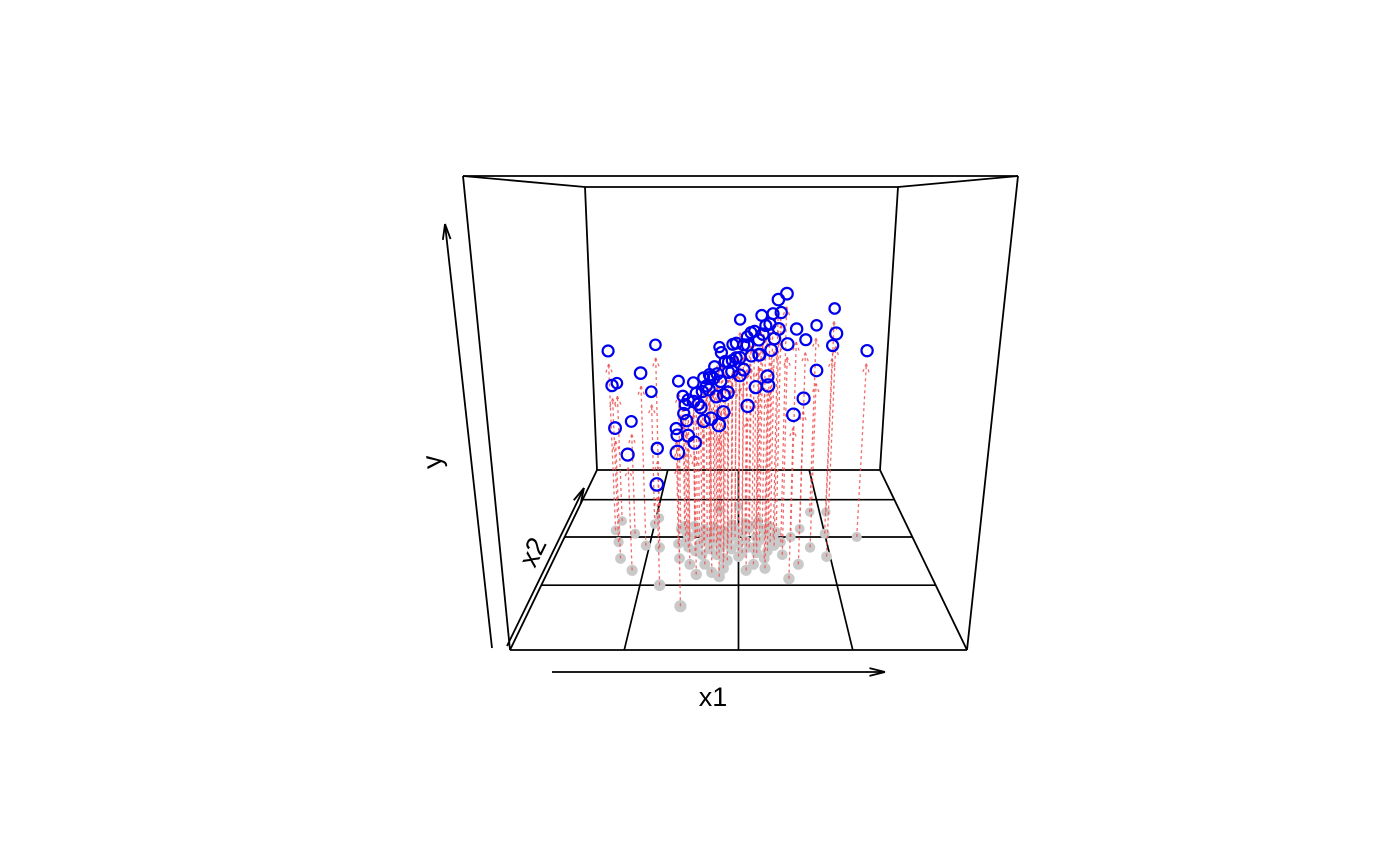 This screenshot has height=866, width=1400. I want to click on y-axis-arrow-head, so click(443, 231).